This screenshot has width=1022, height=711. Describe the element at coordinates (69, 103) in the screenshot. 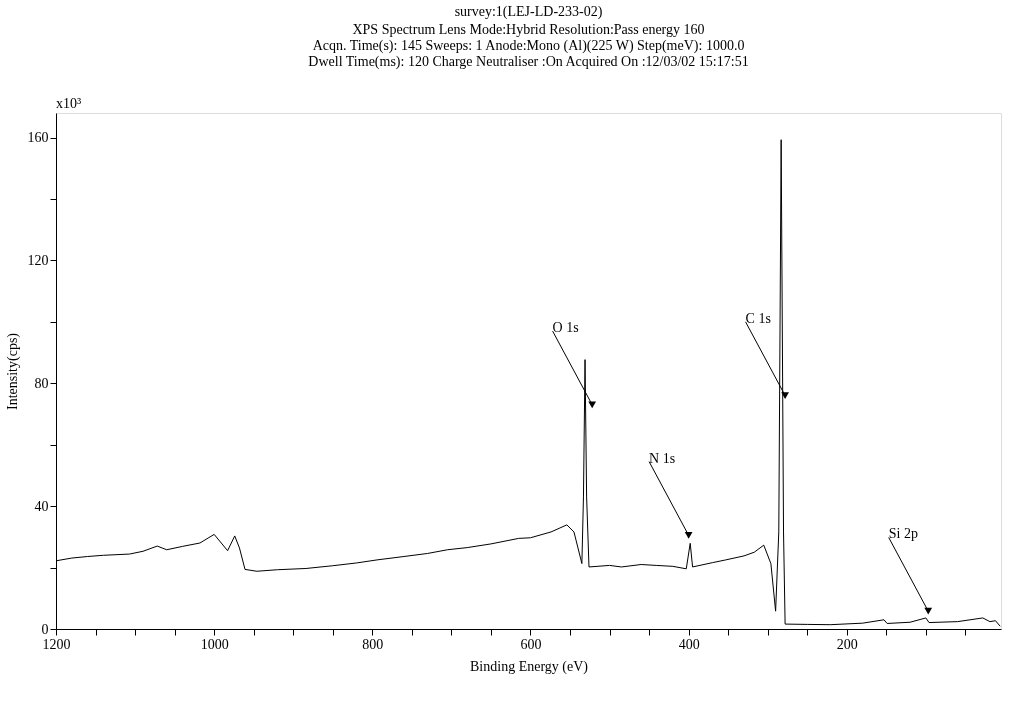

I see `text: x10³` at that location.